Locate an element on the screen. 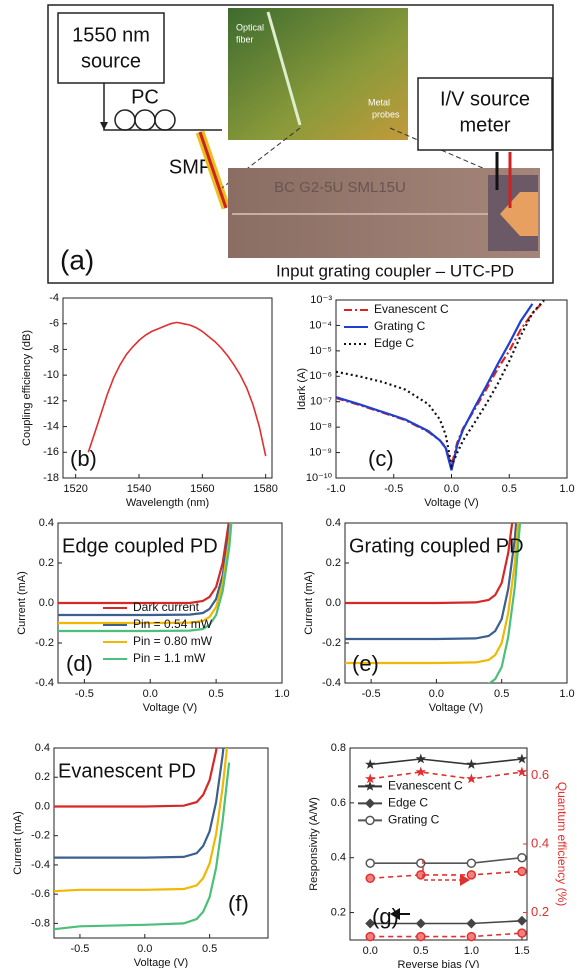  smf-label: SMF is located at coordinates (190, 167).